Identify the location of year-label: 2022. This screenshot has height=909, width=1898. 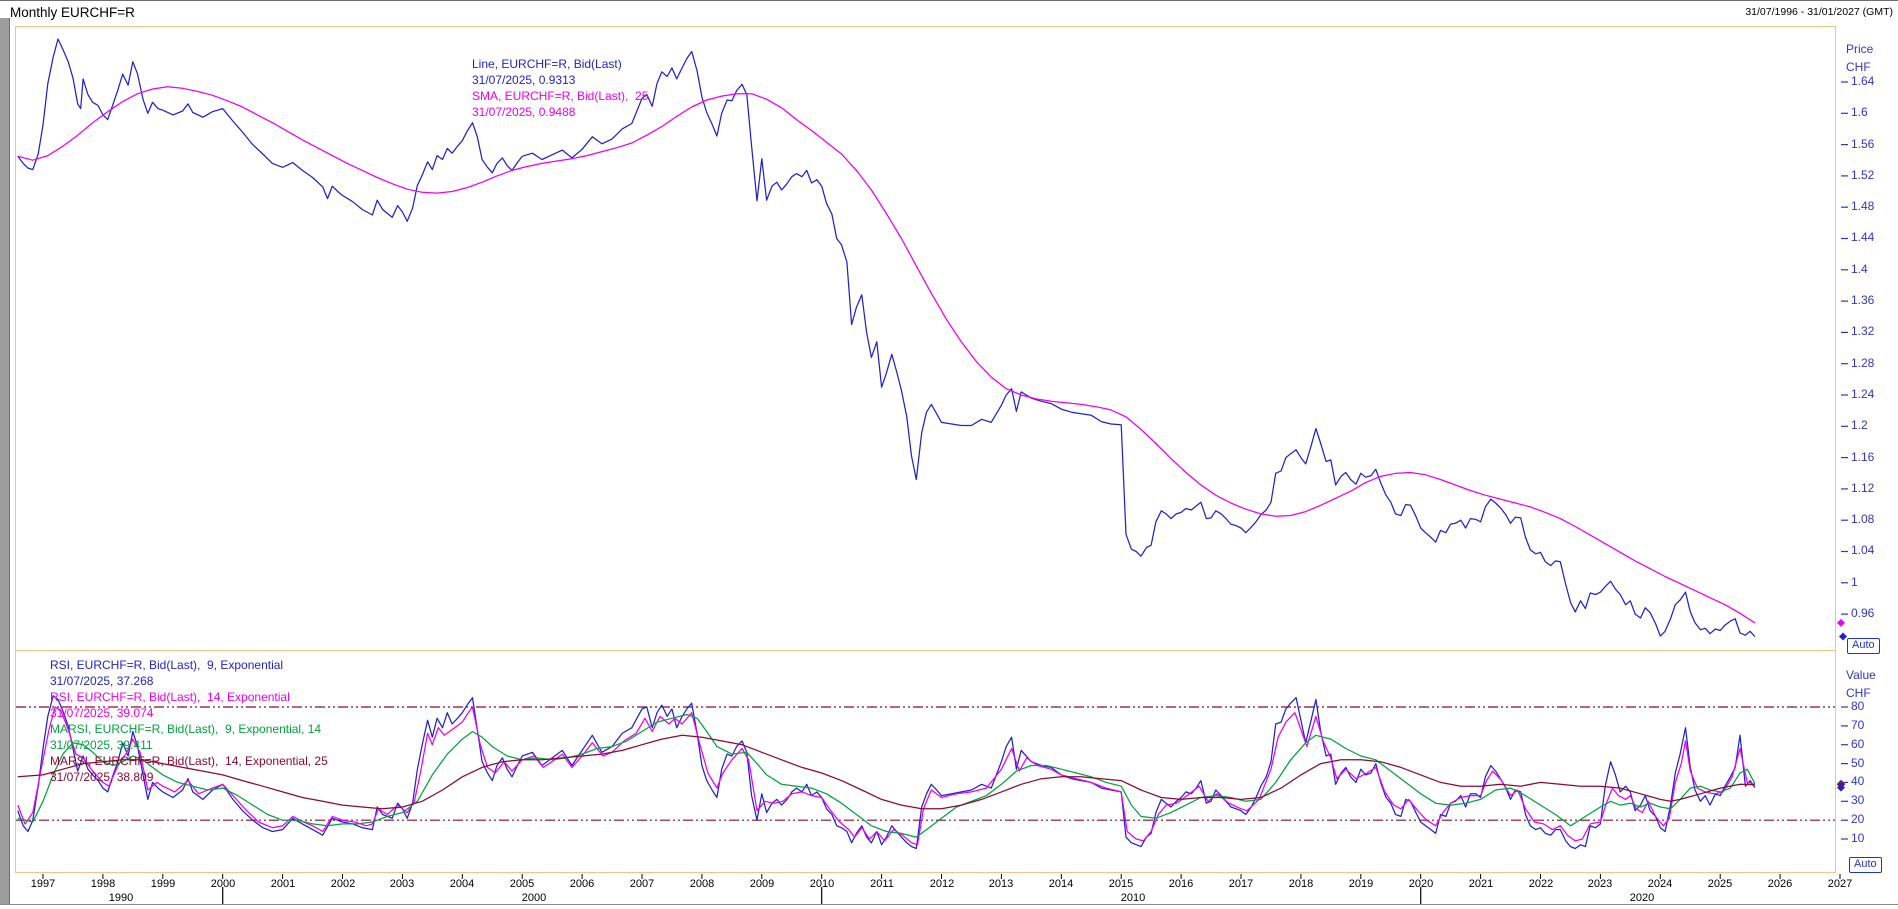
(1541, 884).